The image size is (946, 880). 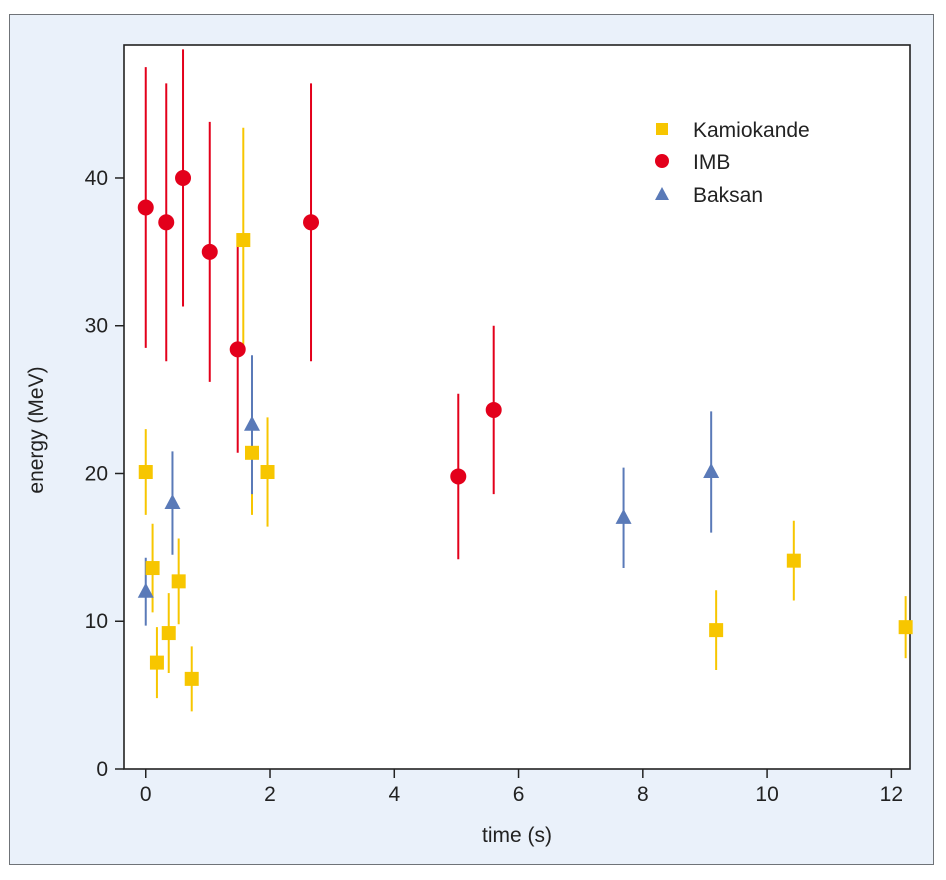 I want to click on legend-marker-baksan, so click(x=662, y=193).